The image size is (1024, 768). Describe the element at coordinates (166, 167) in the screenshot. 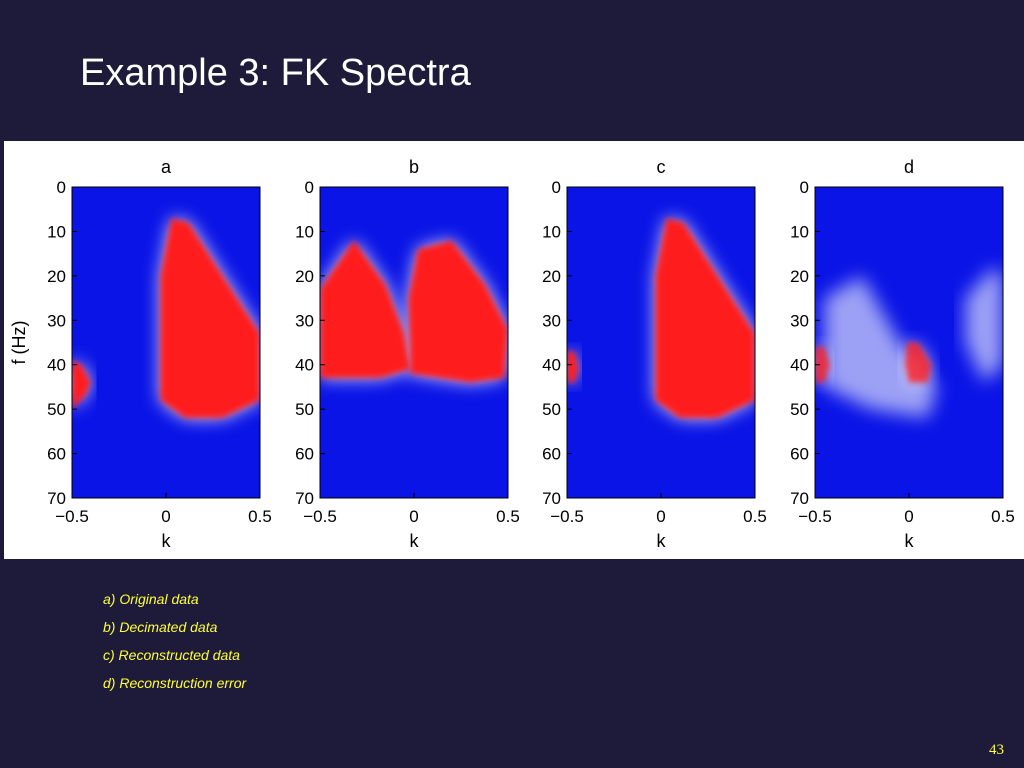

I see `panel-title: a` at that location.